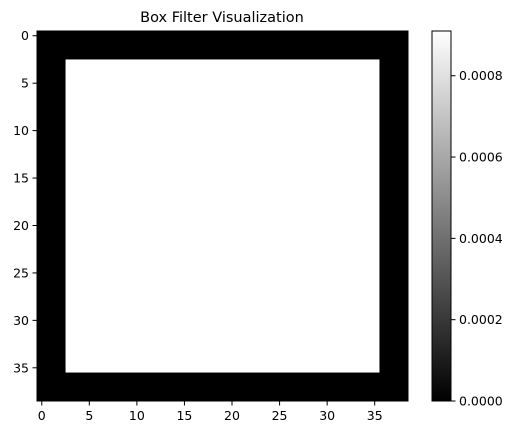 Image resolution: width=518 pixels, height=433 pixels. What do you see at coordinates (21, 272) in the screenshot?
I see `y-tick-label: 25` at bounding box center [21, 272].